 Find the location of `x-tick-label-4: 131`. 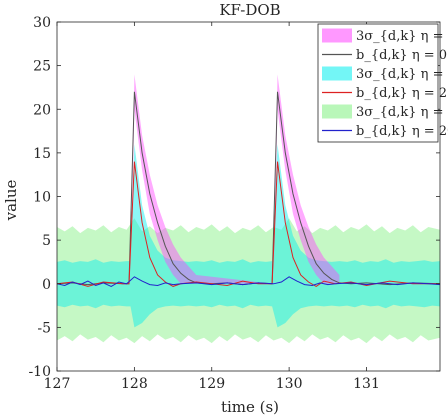

x-tick-label-4: 131 is located at coordinates (366, 384).